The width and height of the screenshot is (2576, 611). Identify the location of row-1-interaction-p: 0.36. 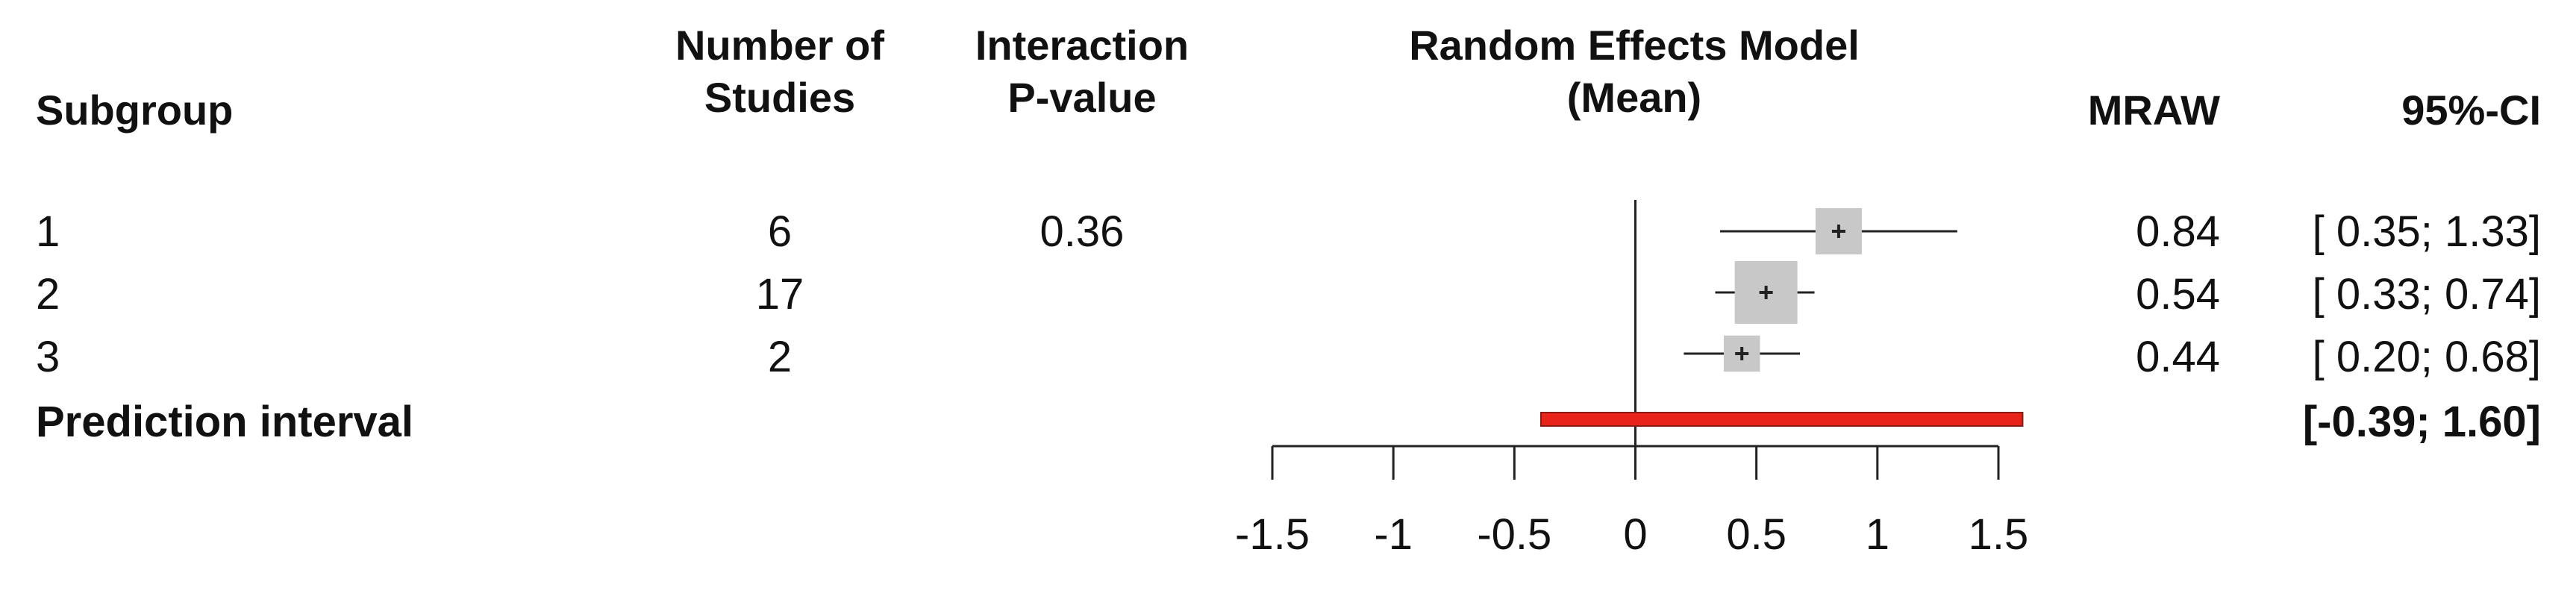
(1082, 232).